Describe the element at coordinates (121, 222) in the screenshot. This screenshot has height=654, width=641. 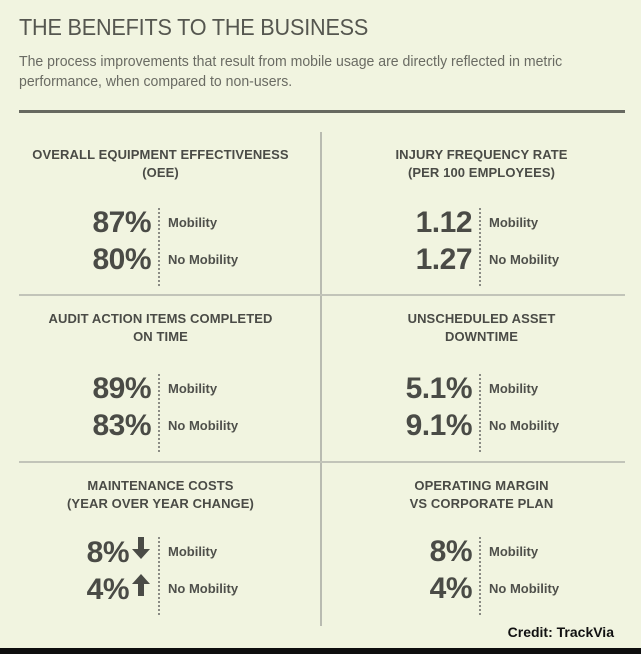
I see `mobility-value: 87%` at that location.